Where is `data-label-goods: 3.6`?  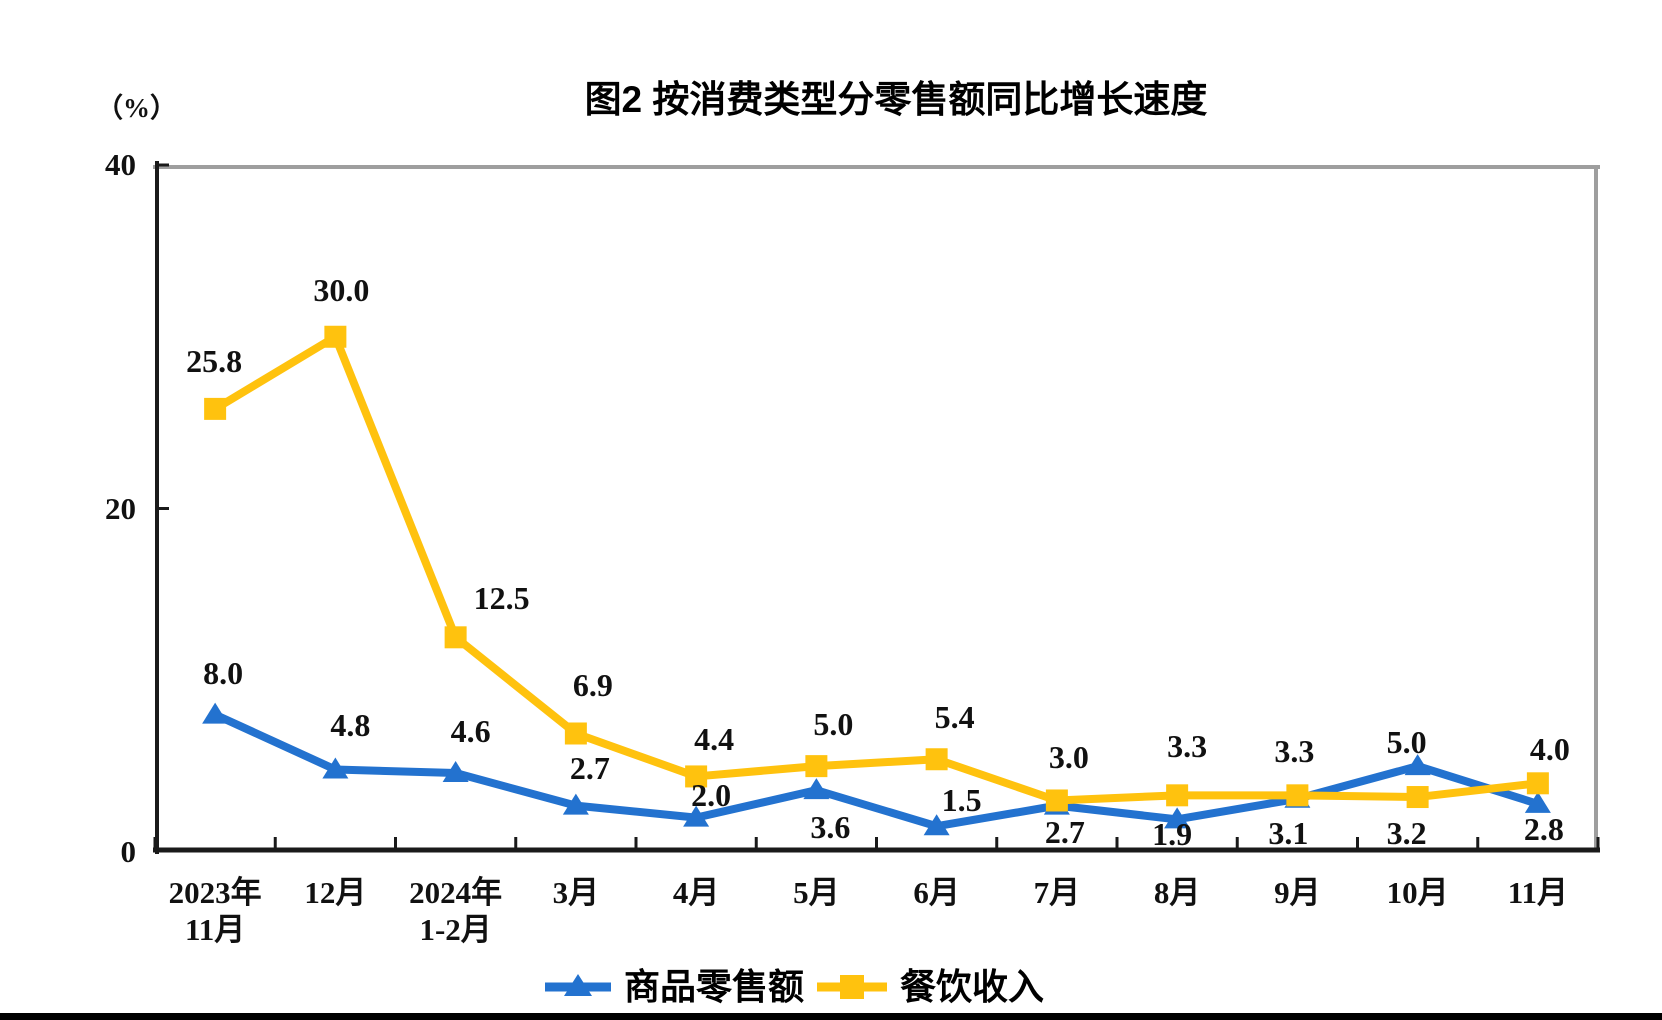 data-label-goods: 3.6 is located at coordinates (830, 827).